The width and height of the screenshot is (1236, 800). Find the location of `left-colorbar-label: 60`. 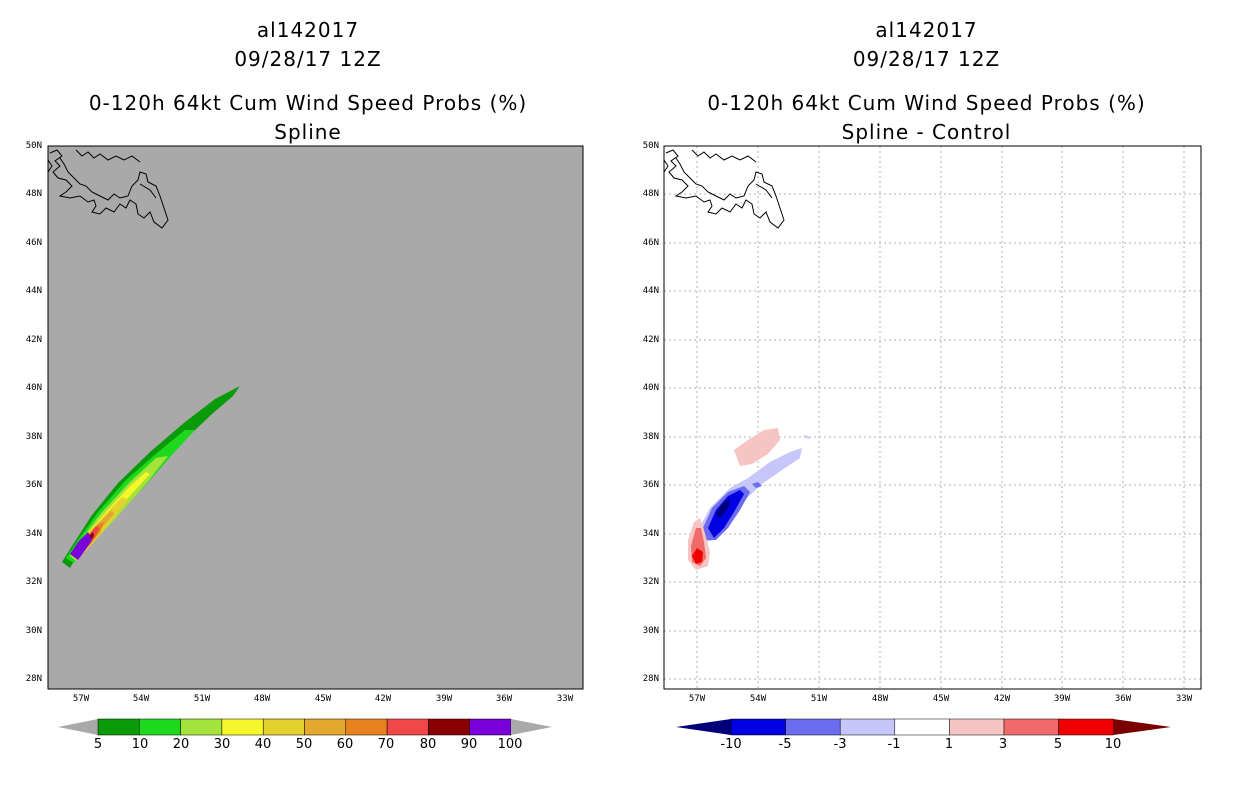

left-colorbar-label: 60 is located at coordinates (345, 744).